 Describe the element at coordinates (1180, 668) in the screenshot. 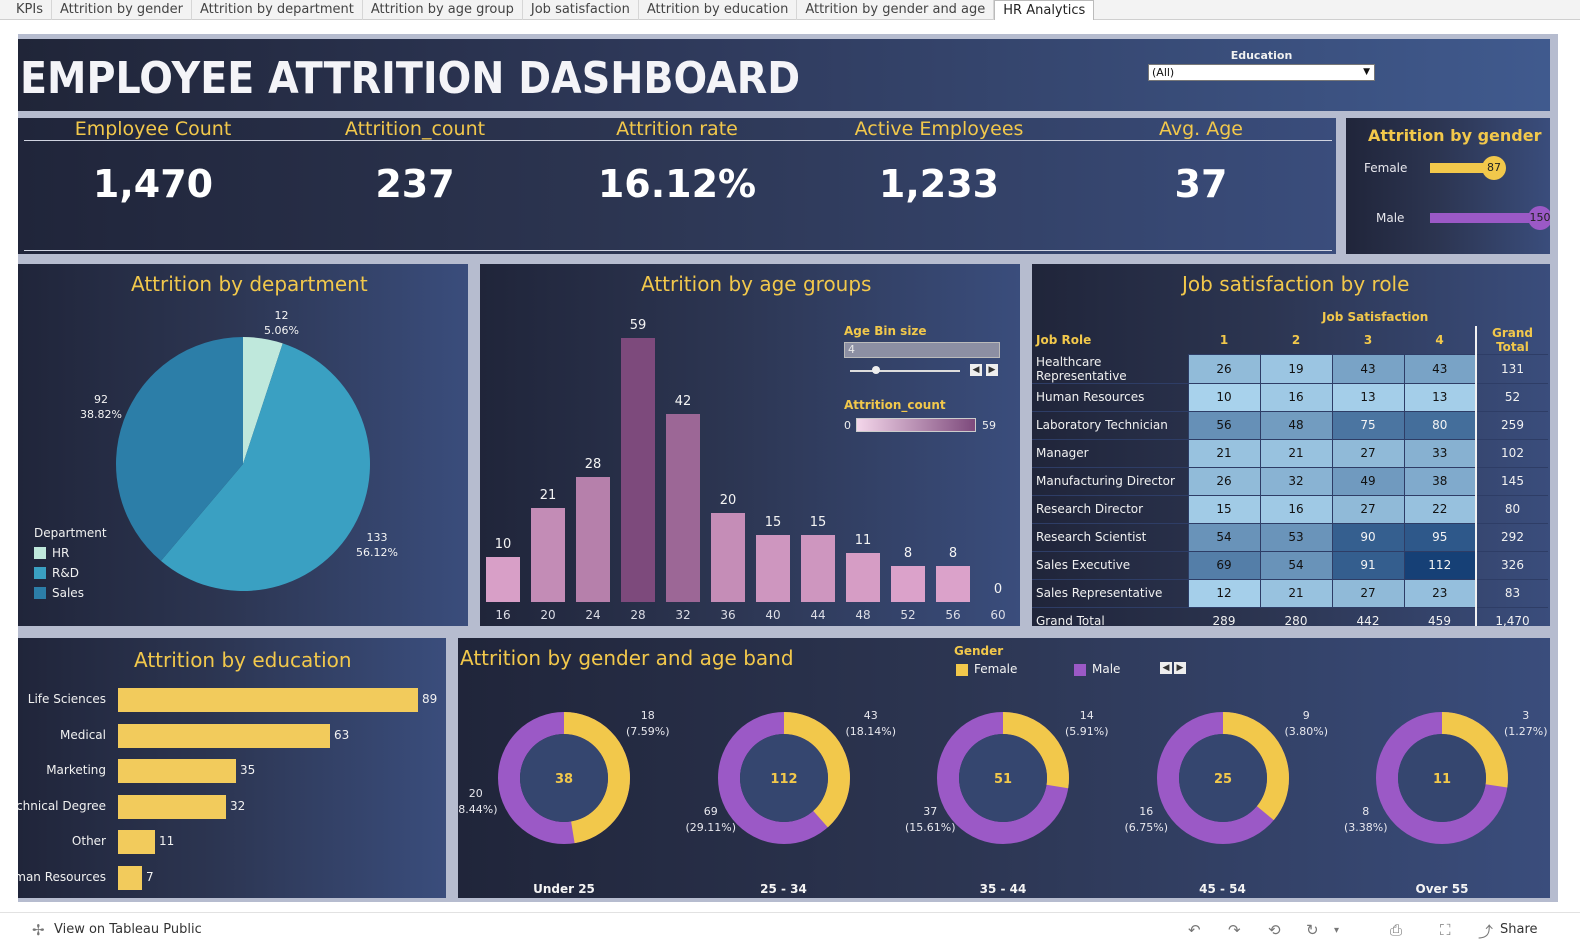

I see `page-next-icon: ▶` at that location.